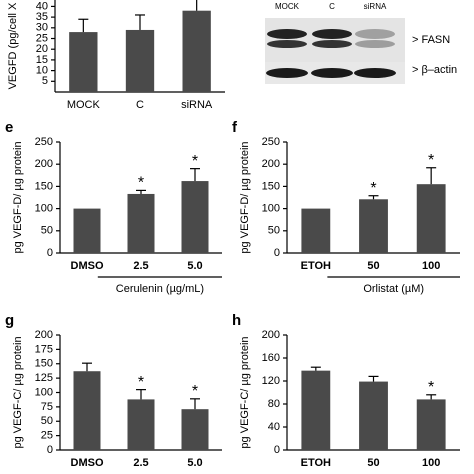 Image resolution: width=474 pixels, height=474 pixels. Describe the element at coordinates (431, 266) in the screenshot. I see `x-tick-label: 100` at that location.